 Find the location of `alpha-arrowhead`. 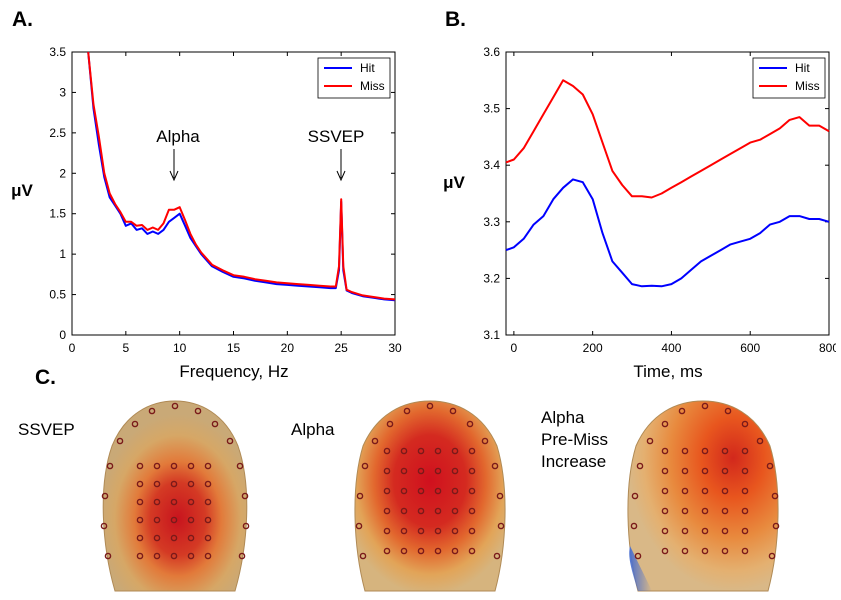

alpha-arrowhead is located at coordinates (174, 176).